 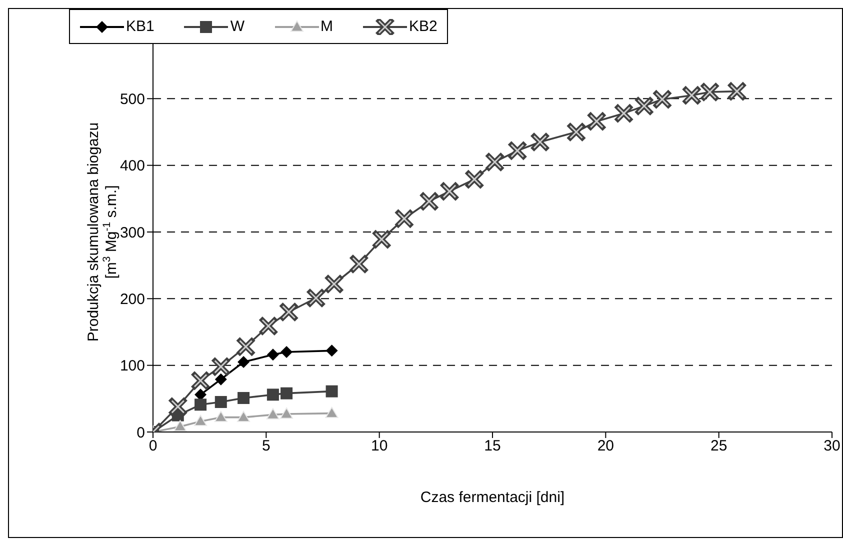 I want to click on legend-label: KB1, so click(x=140, y=26).